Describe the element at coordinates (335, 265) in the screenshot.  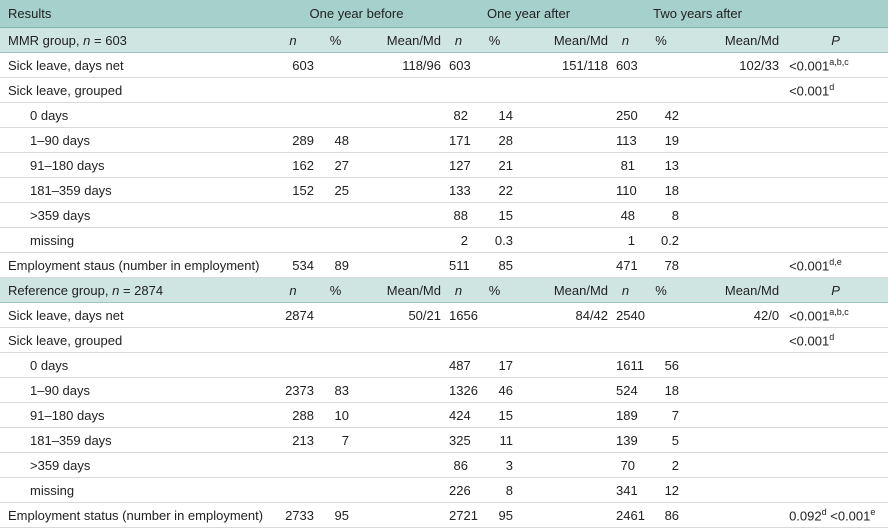
I see `value-cell: 89` at that location.